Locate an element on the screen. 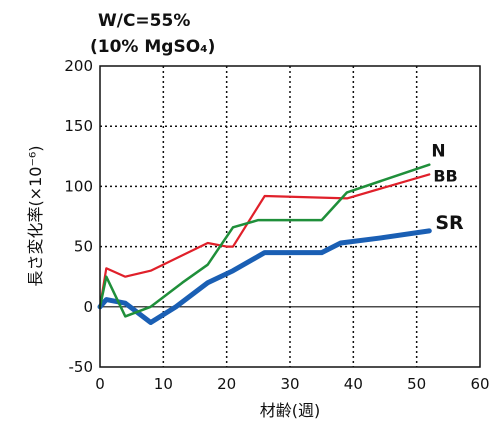 The height and width of the screenshot is (424, 491). y-tick-label: -50 is located at coordinates (81, 367).